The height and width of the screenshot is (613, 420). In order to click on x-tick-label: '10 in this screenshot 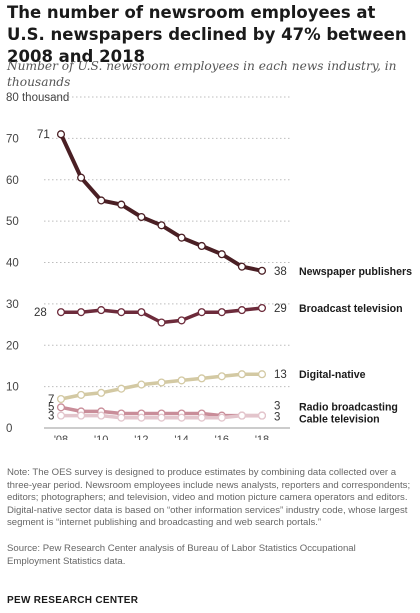, I will do `click(101, 437)`.